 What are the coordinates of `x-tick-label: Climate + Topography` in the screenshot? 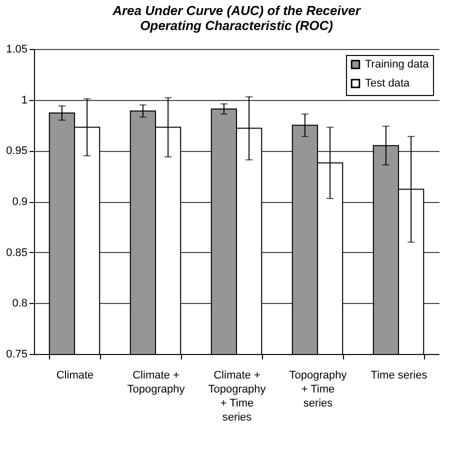 It's located at (156, 383).